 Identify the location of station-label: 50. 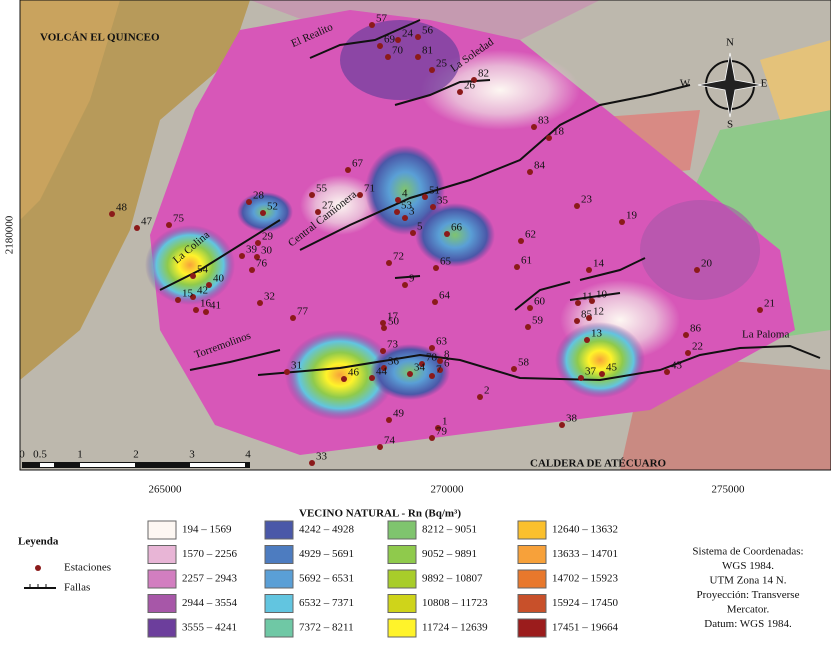
(394, 322).